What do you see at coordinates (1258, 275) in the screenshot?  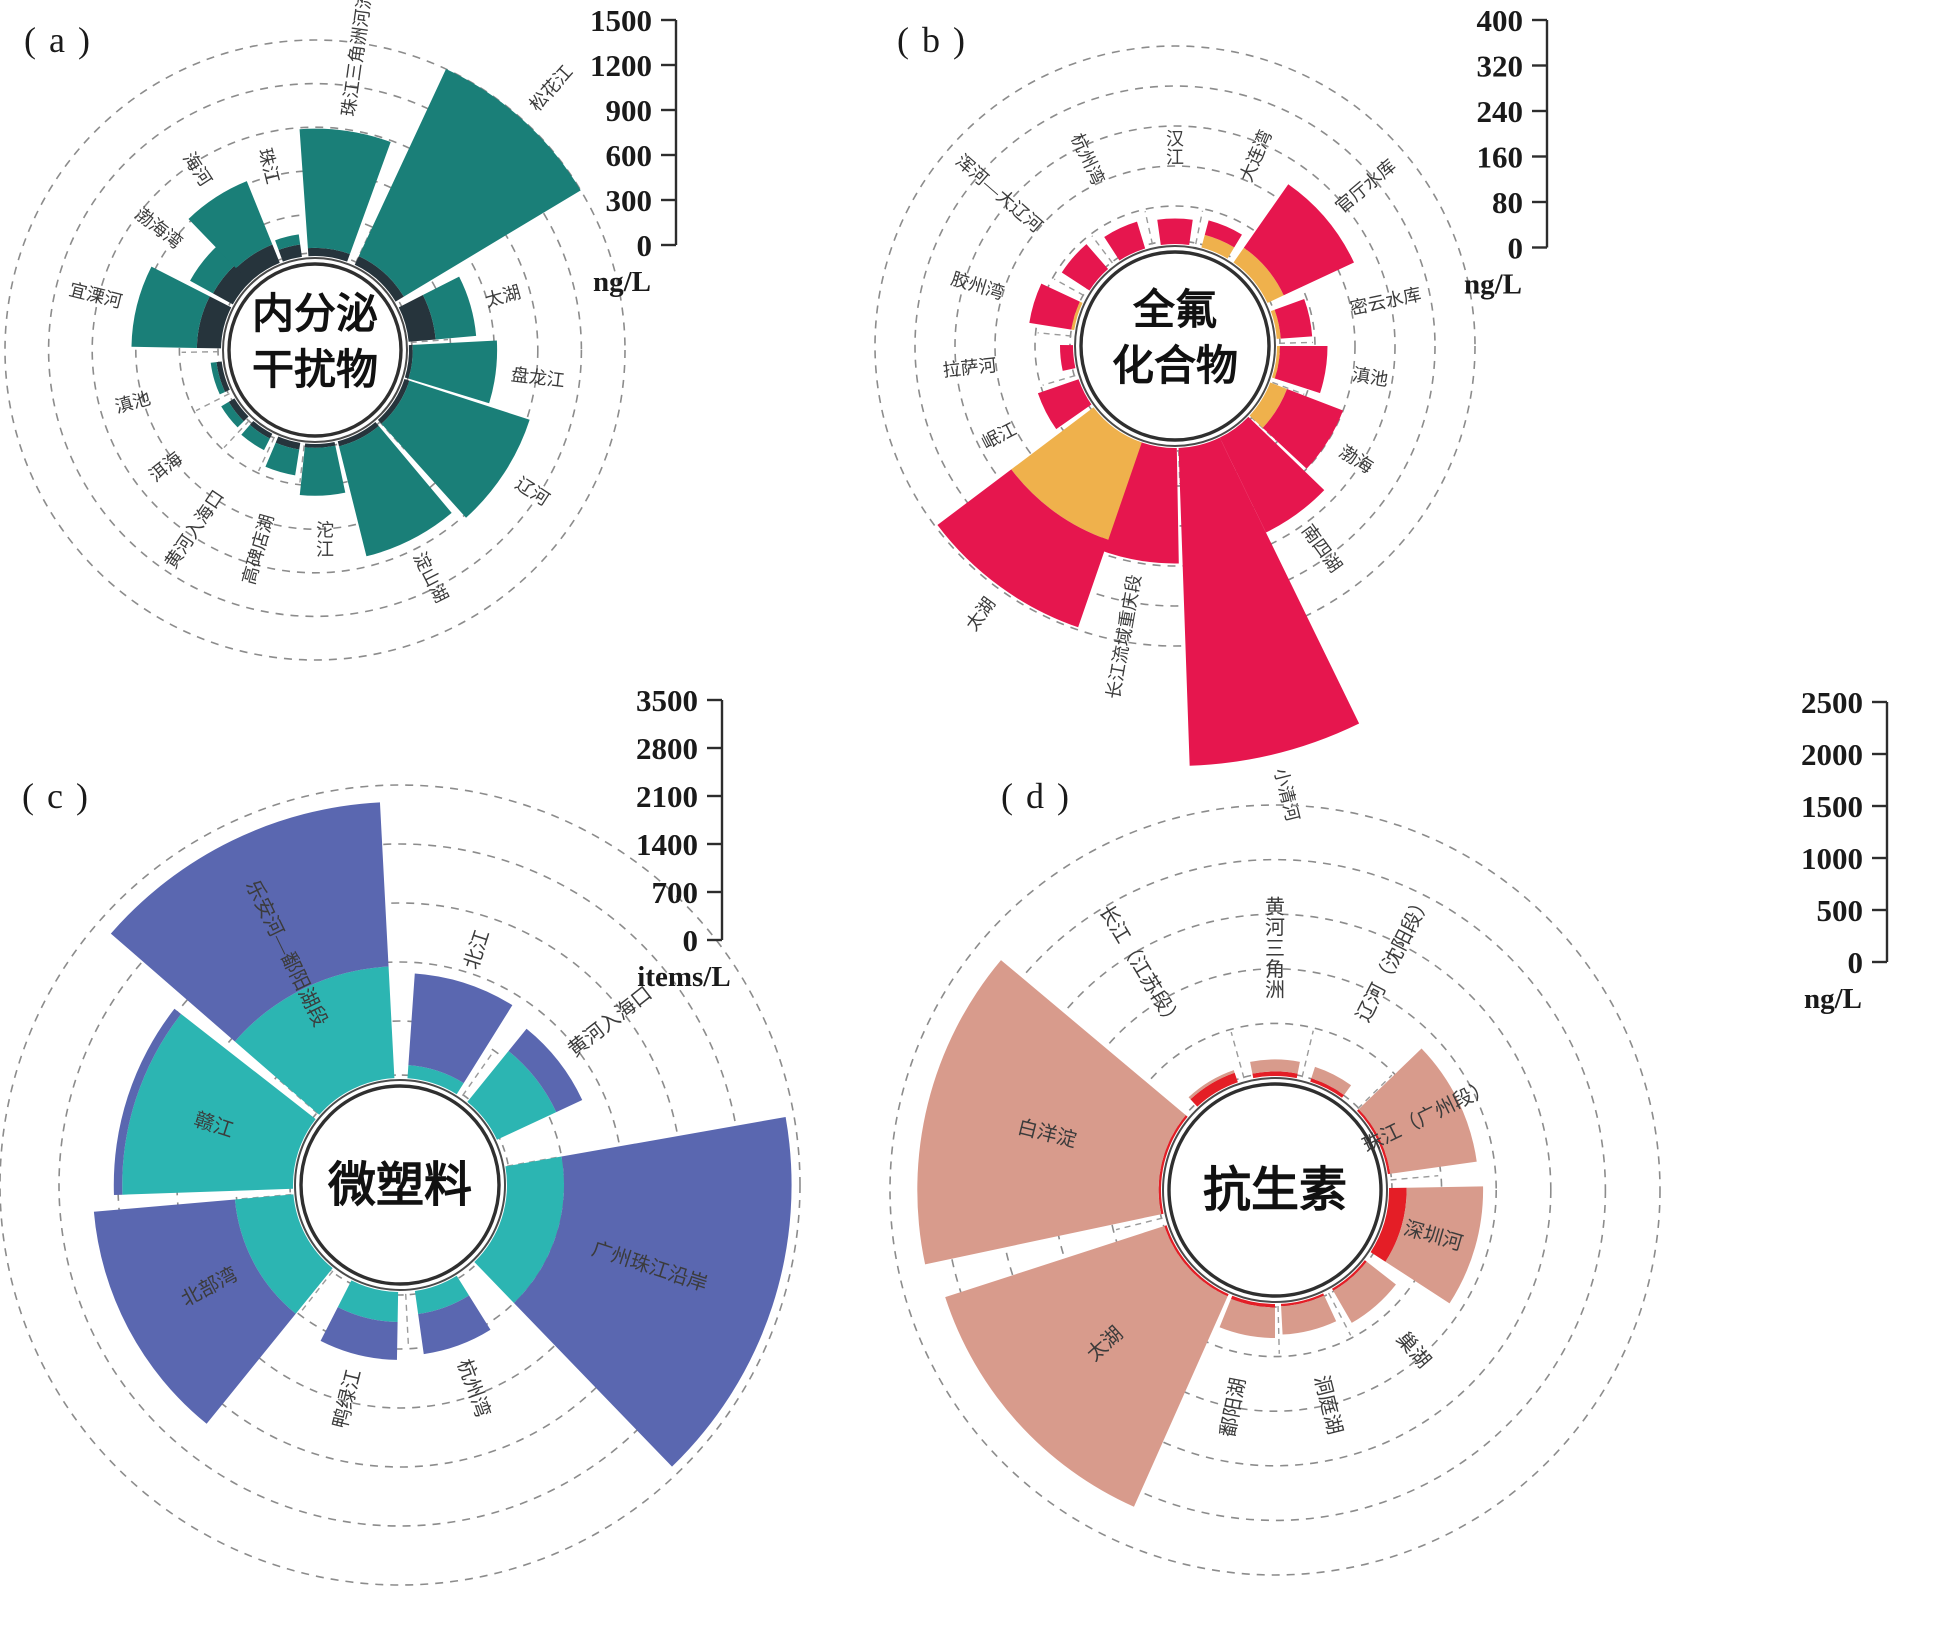 I see `sector-inner-官厅水库` at bounding box center [1258, 275].